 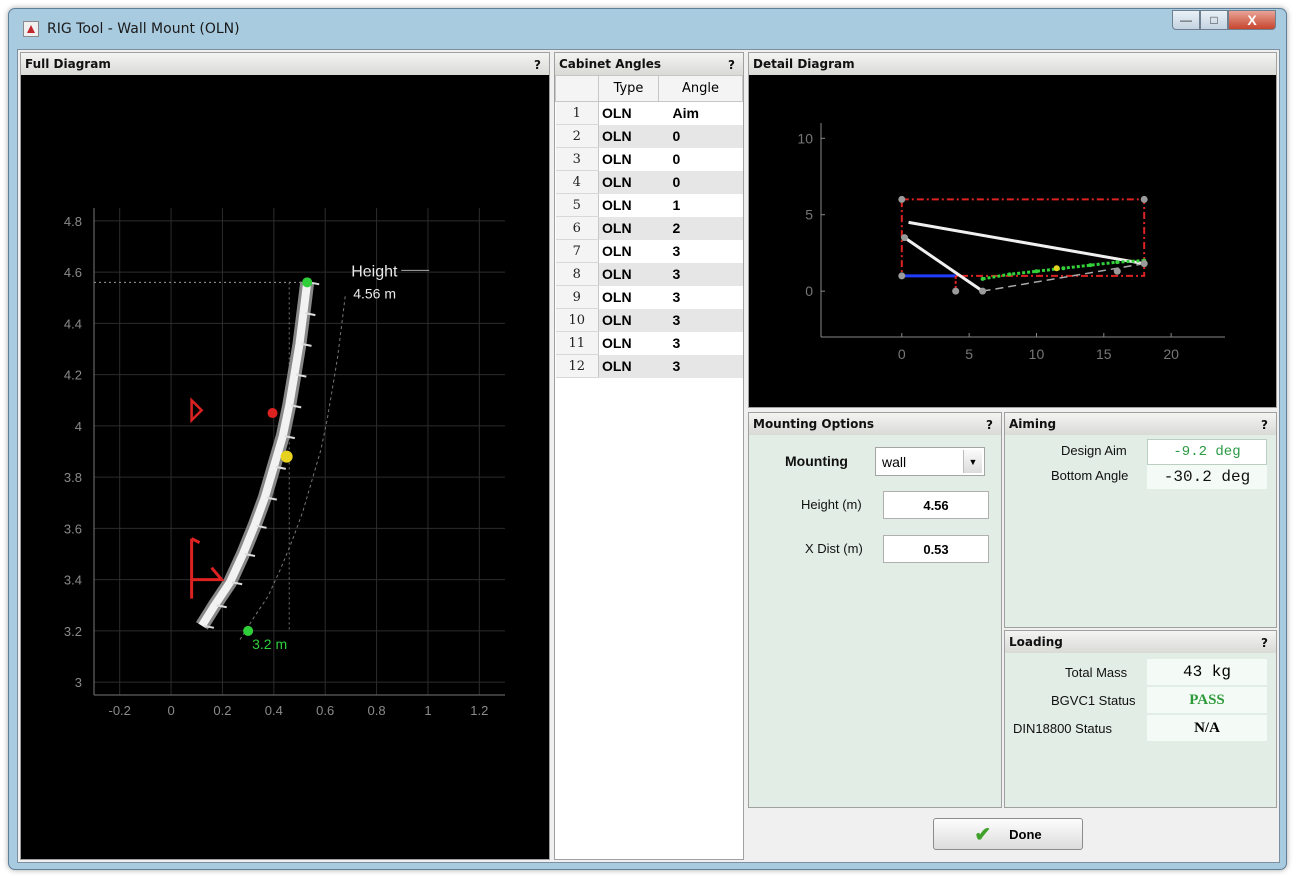 I want to click on window-controls: — □ X, so click(x=1224, y=20).